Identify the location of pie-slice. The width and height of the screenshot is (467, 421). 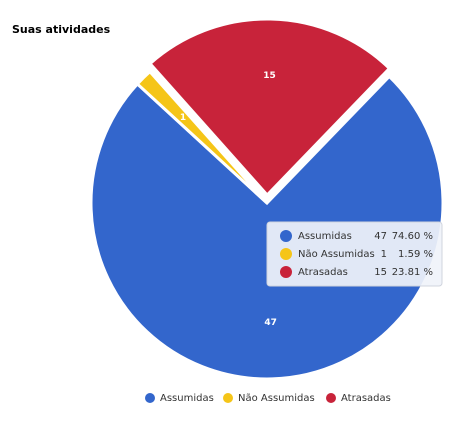
(202, 137).